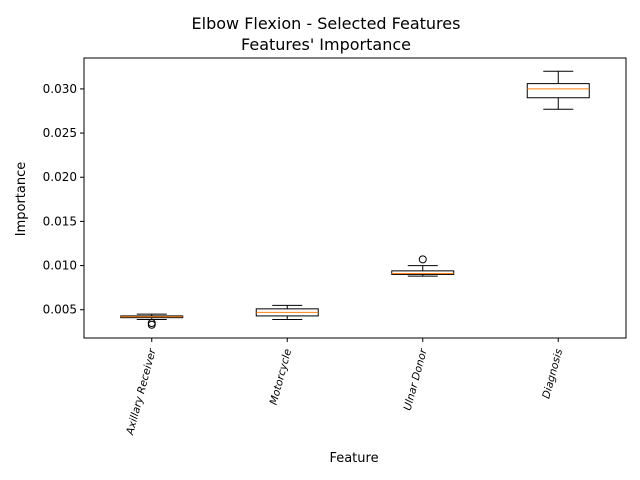 Image resolution: width=640 pixels, height=480 pixels. I want to click on x-tick-label: Ulnar Donor, so click(416, 379).